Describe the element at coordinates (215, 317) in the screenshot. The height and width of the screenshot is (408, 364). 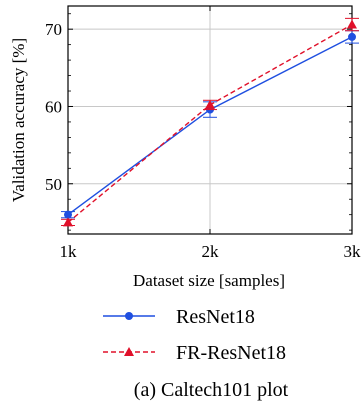
I see `legend-label: ResNet18` at that location.